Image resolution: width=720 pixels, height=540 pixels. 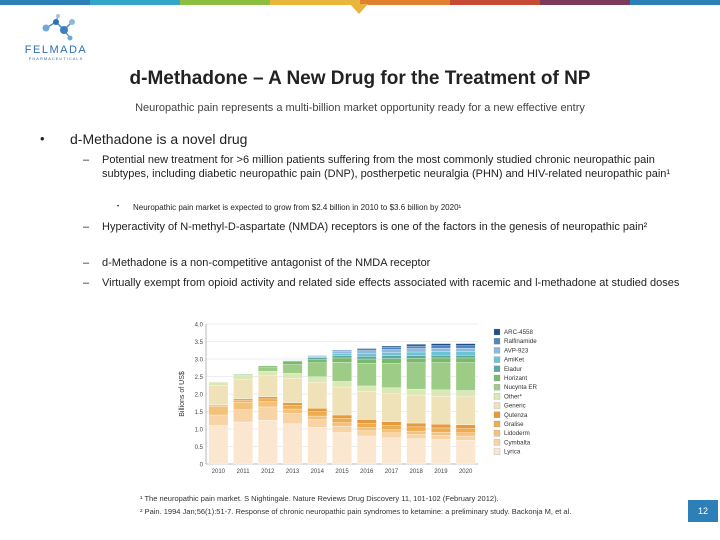 What do you see at coordinates (86, 283) in the screenshot?
I see `dash-marker-4: –` at bounding box center [86, 283].